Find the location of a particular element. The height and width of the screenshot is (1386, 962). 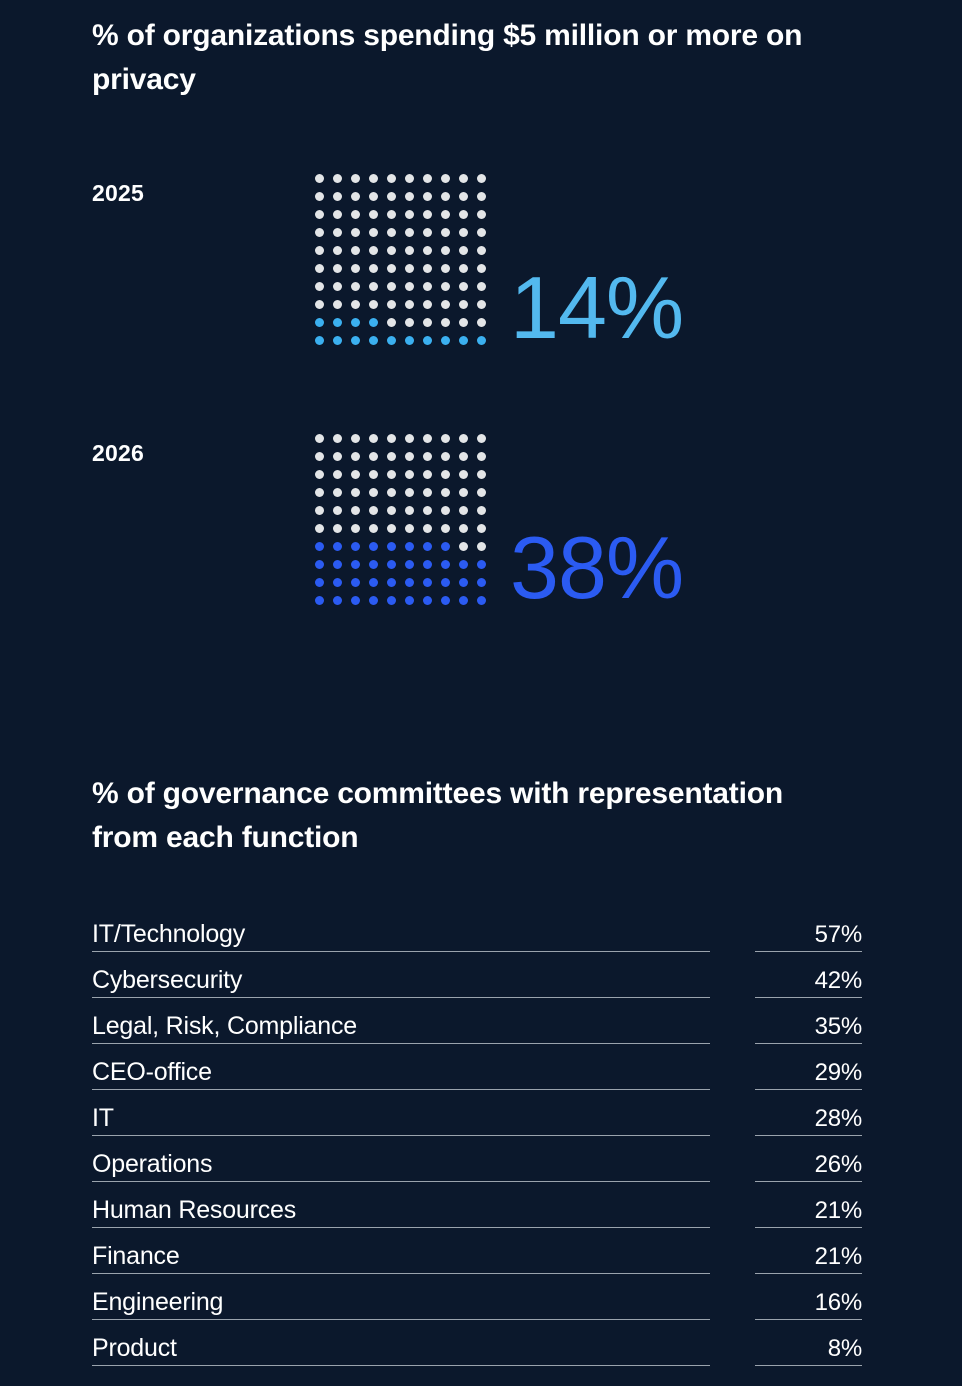

percent-cell: 16% is located at coordinates (808, 1305).